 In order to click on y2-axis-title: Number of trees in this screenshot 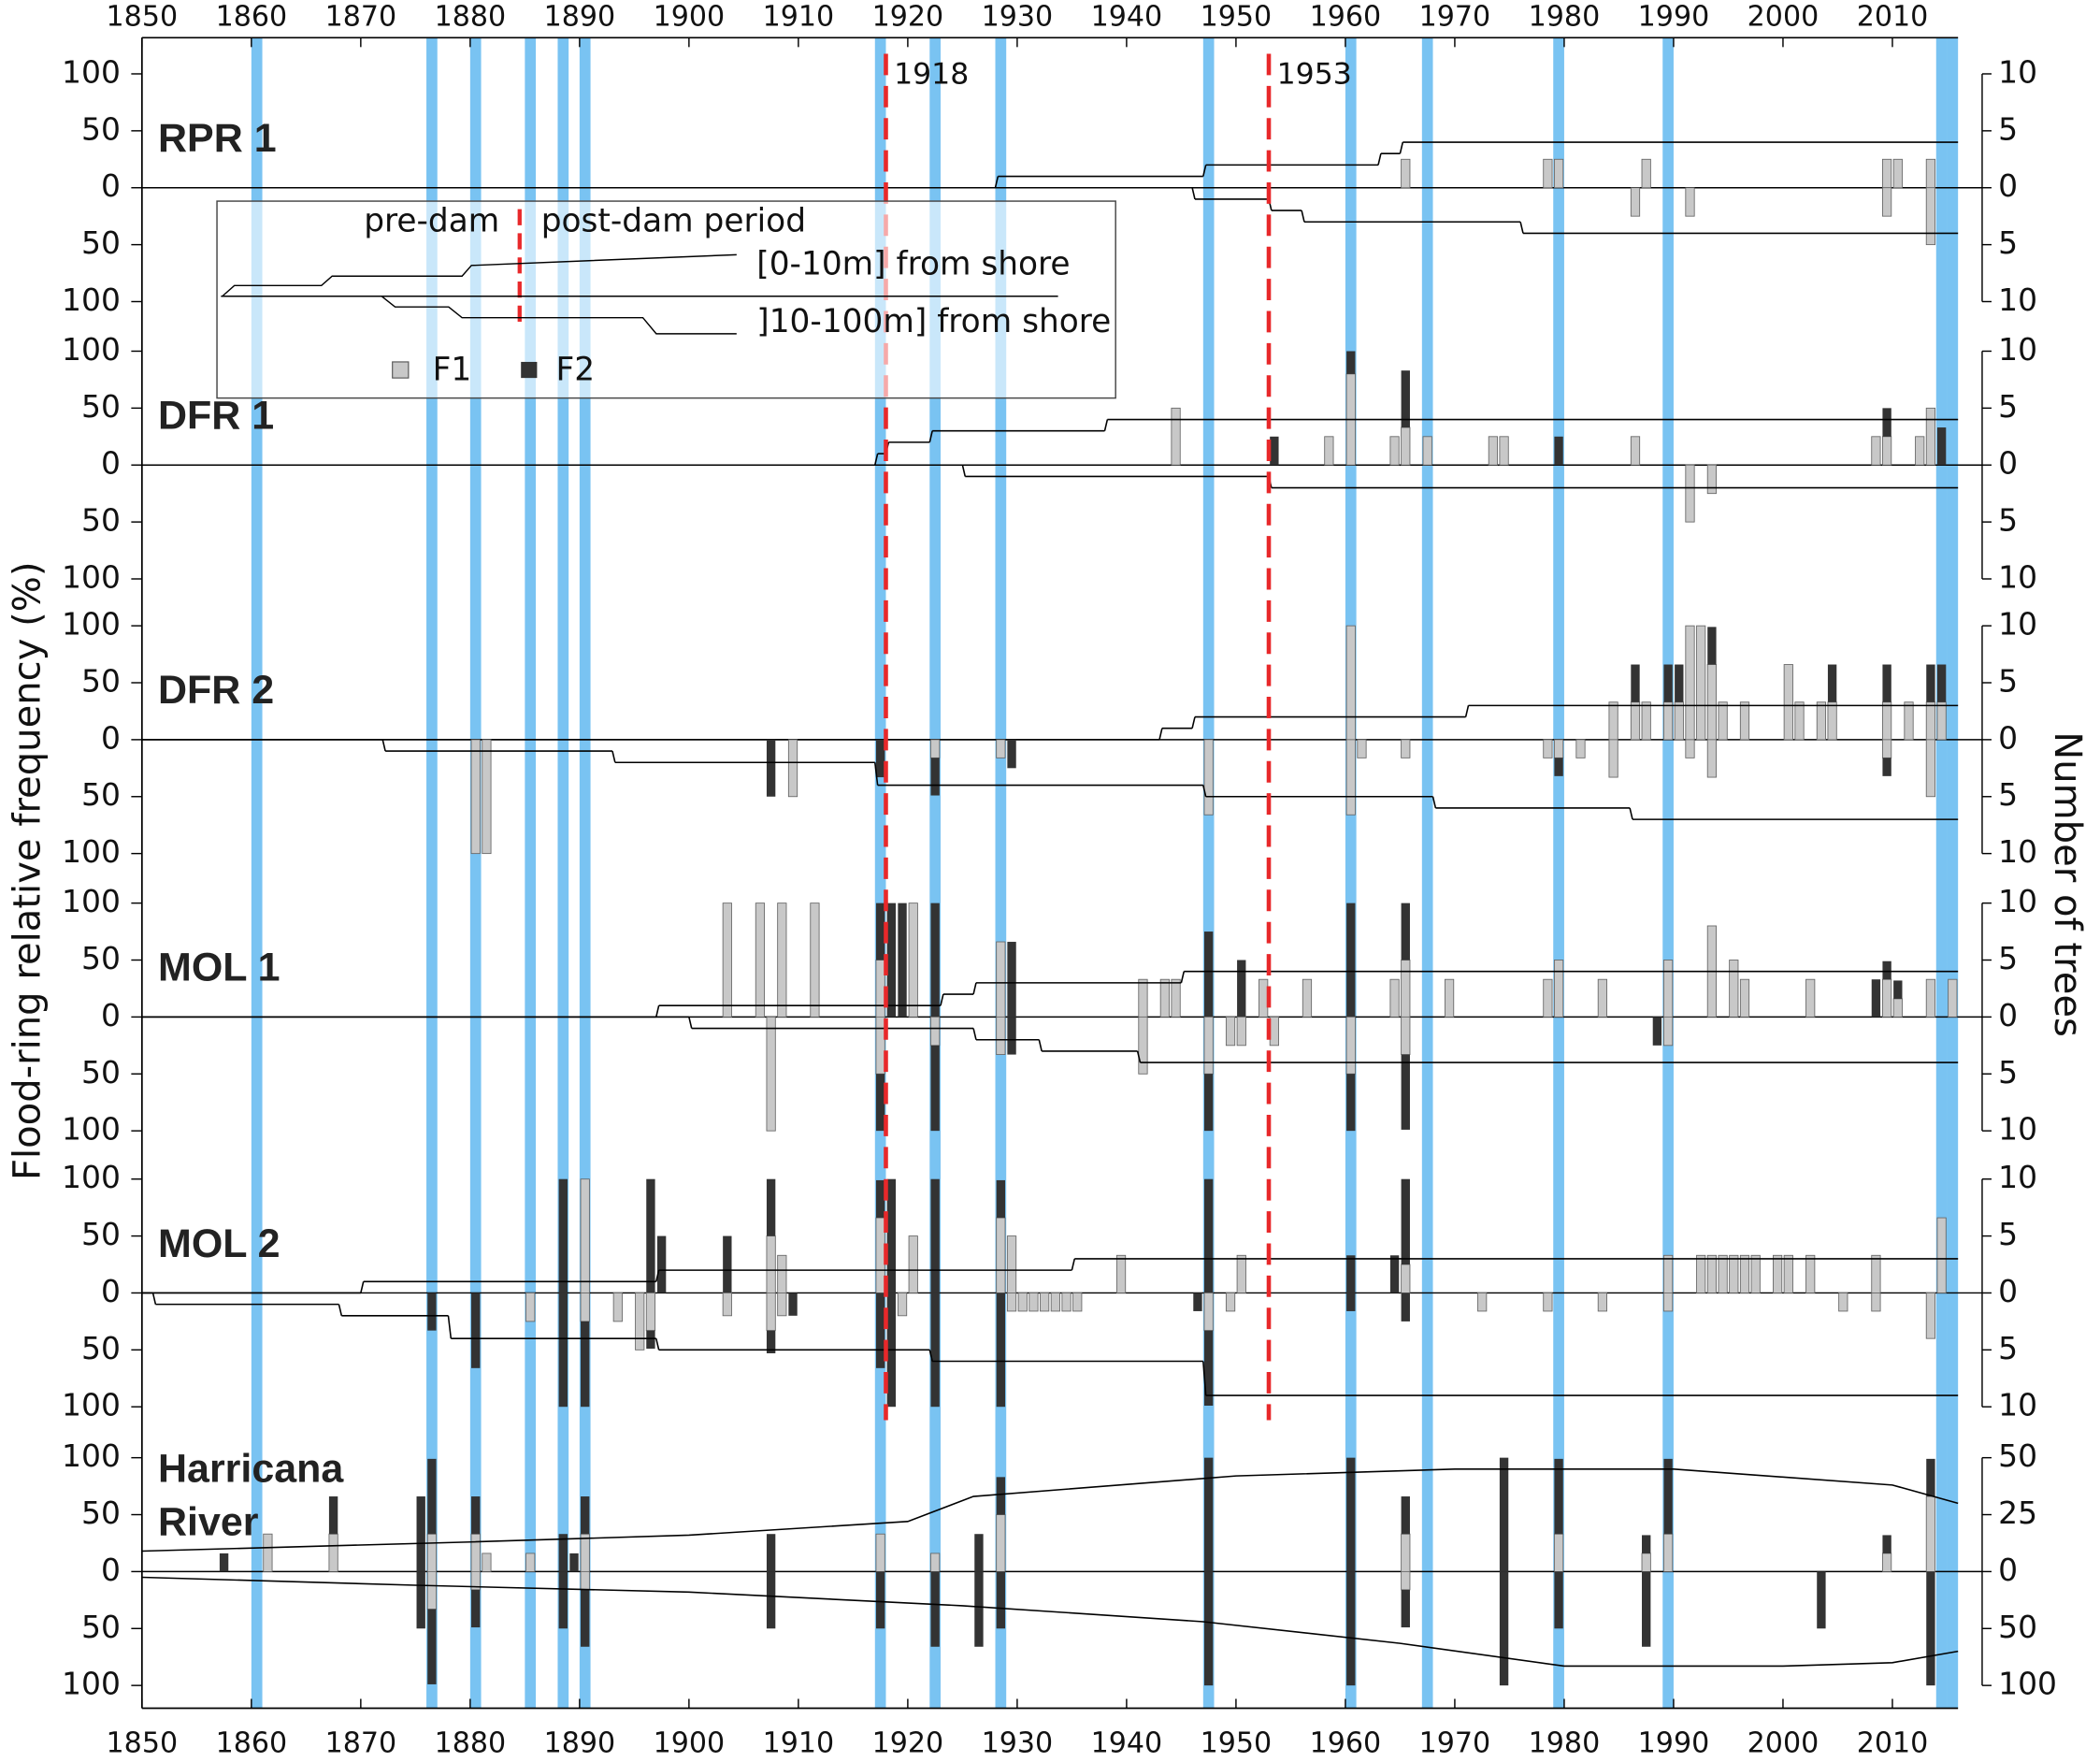, I will do `click(2067, 884)`.